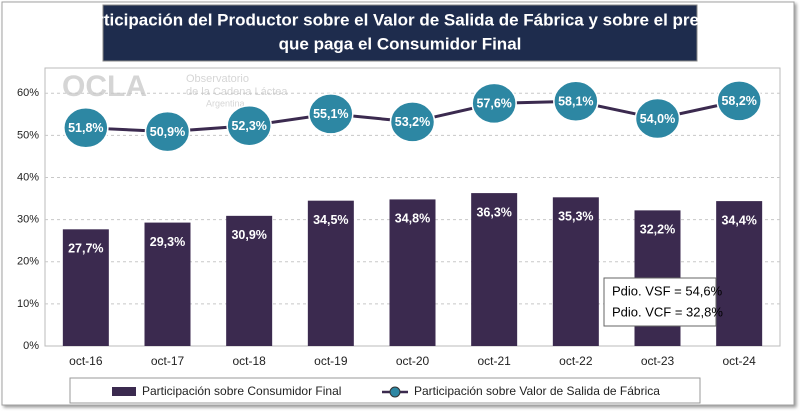  Describe the element at coordinates (241, 391) in the screenshot. I see `legend-label: Participación sobre Consumidor Final` at that location.